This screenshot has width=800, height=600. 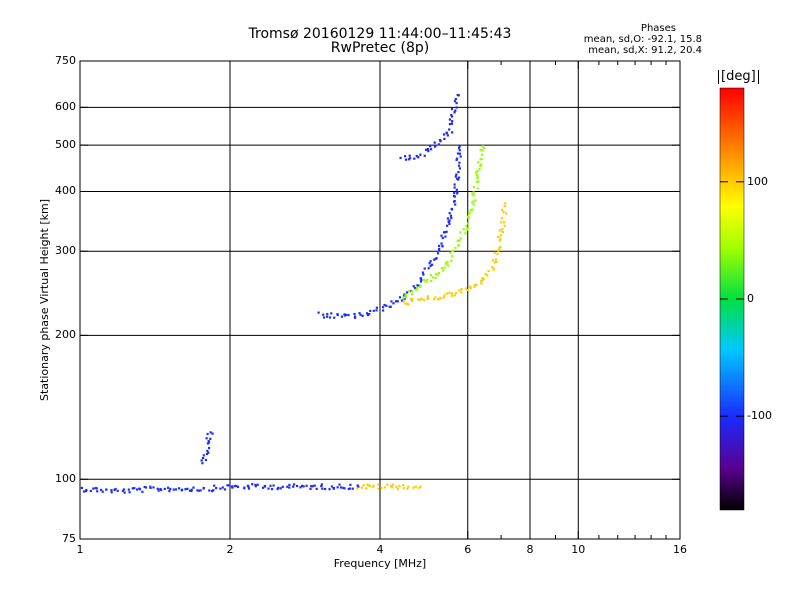 What do you see at coordinates (738, 77) in the screenshot?
I see `colorbar-unit-label: [deg]` at bounding box center [738, 77].